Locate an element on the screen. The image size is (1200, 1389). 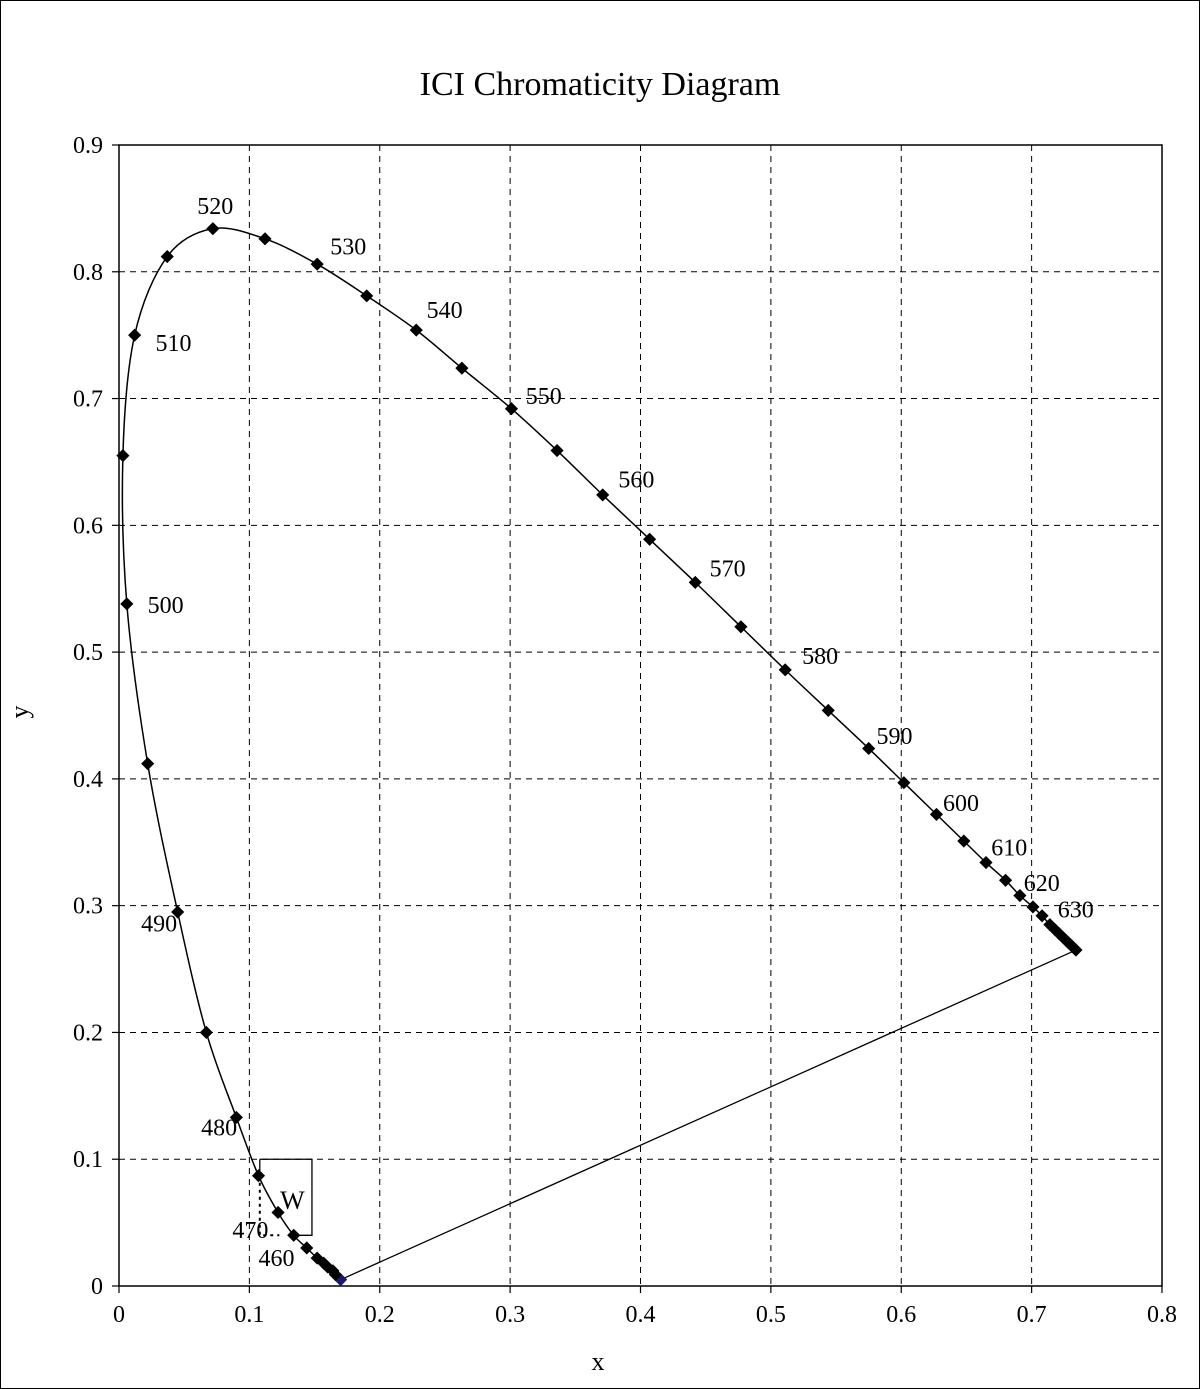
wavelength-label: 540 is located at coordinates (445, 311).